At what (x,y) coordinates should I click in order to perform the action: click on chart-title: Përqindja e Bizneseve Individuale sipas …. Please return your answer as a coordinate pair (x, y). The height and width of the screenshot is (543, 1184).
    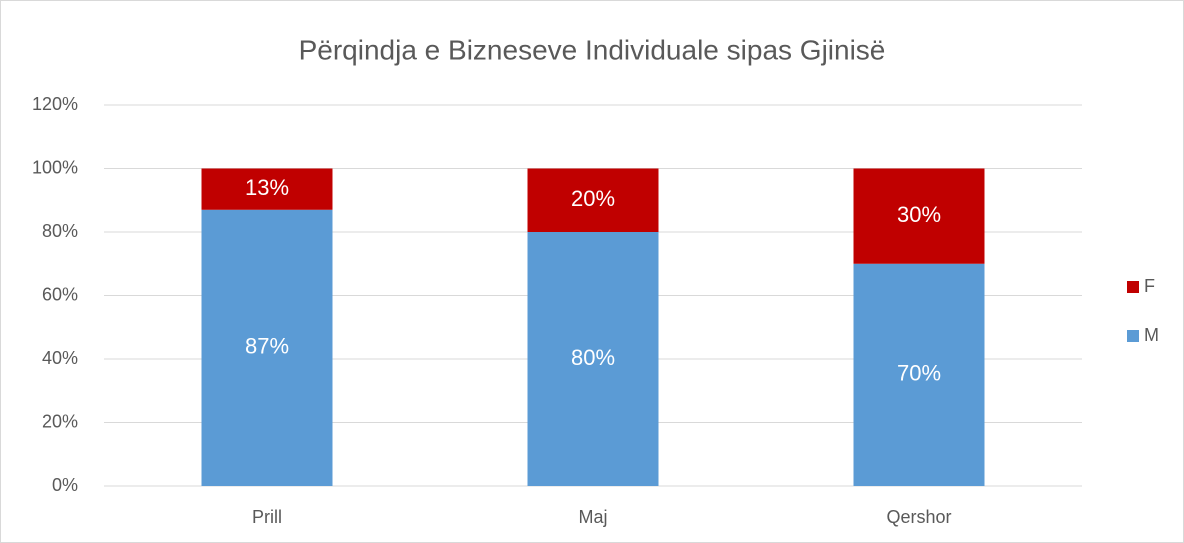
    Looking at the image, I should click on (592, 49).